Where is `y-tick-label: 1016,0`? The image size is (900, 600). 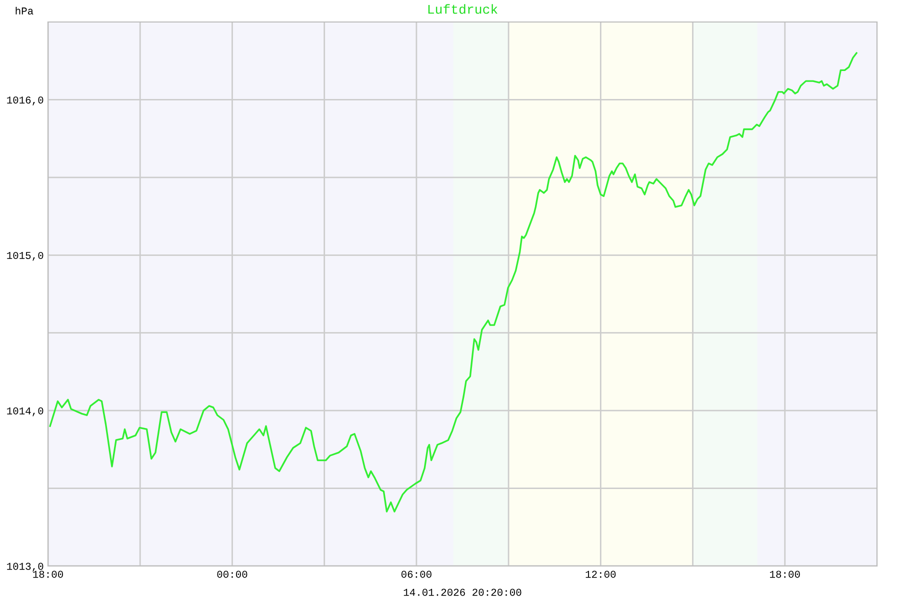
y-tick-label: 1016,0 is located at coordinates (25, 101).